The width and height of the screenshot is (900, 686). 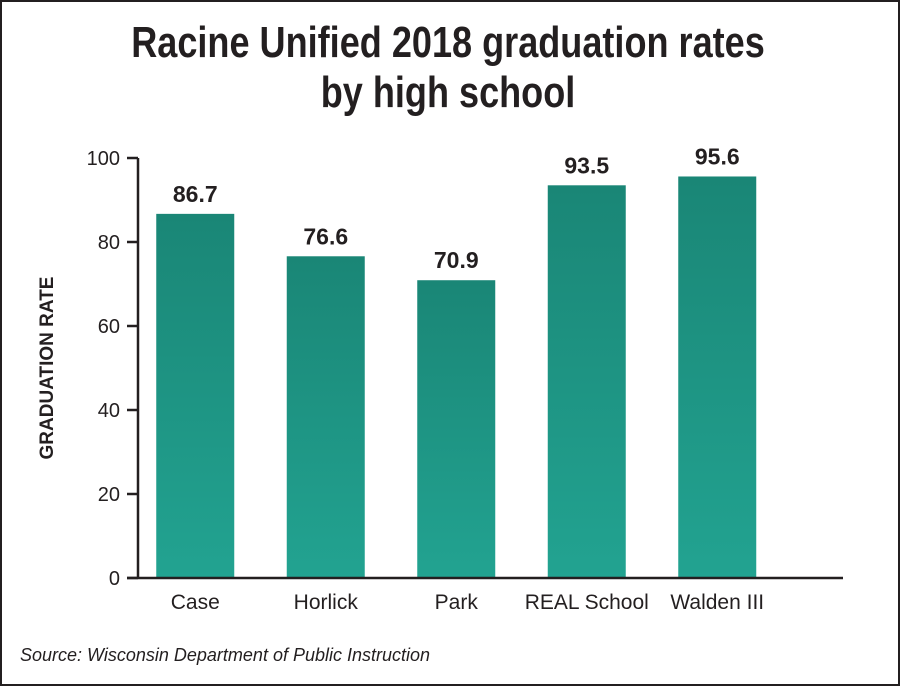 I want to click on category-labels: Case Horlick Park REAL School Walden III, so click(x=467, y=602).